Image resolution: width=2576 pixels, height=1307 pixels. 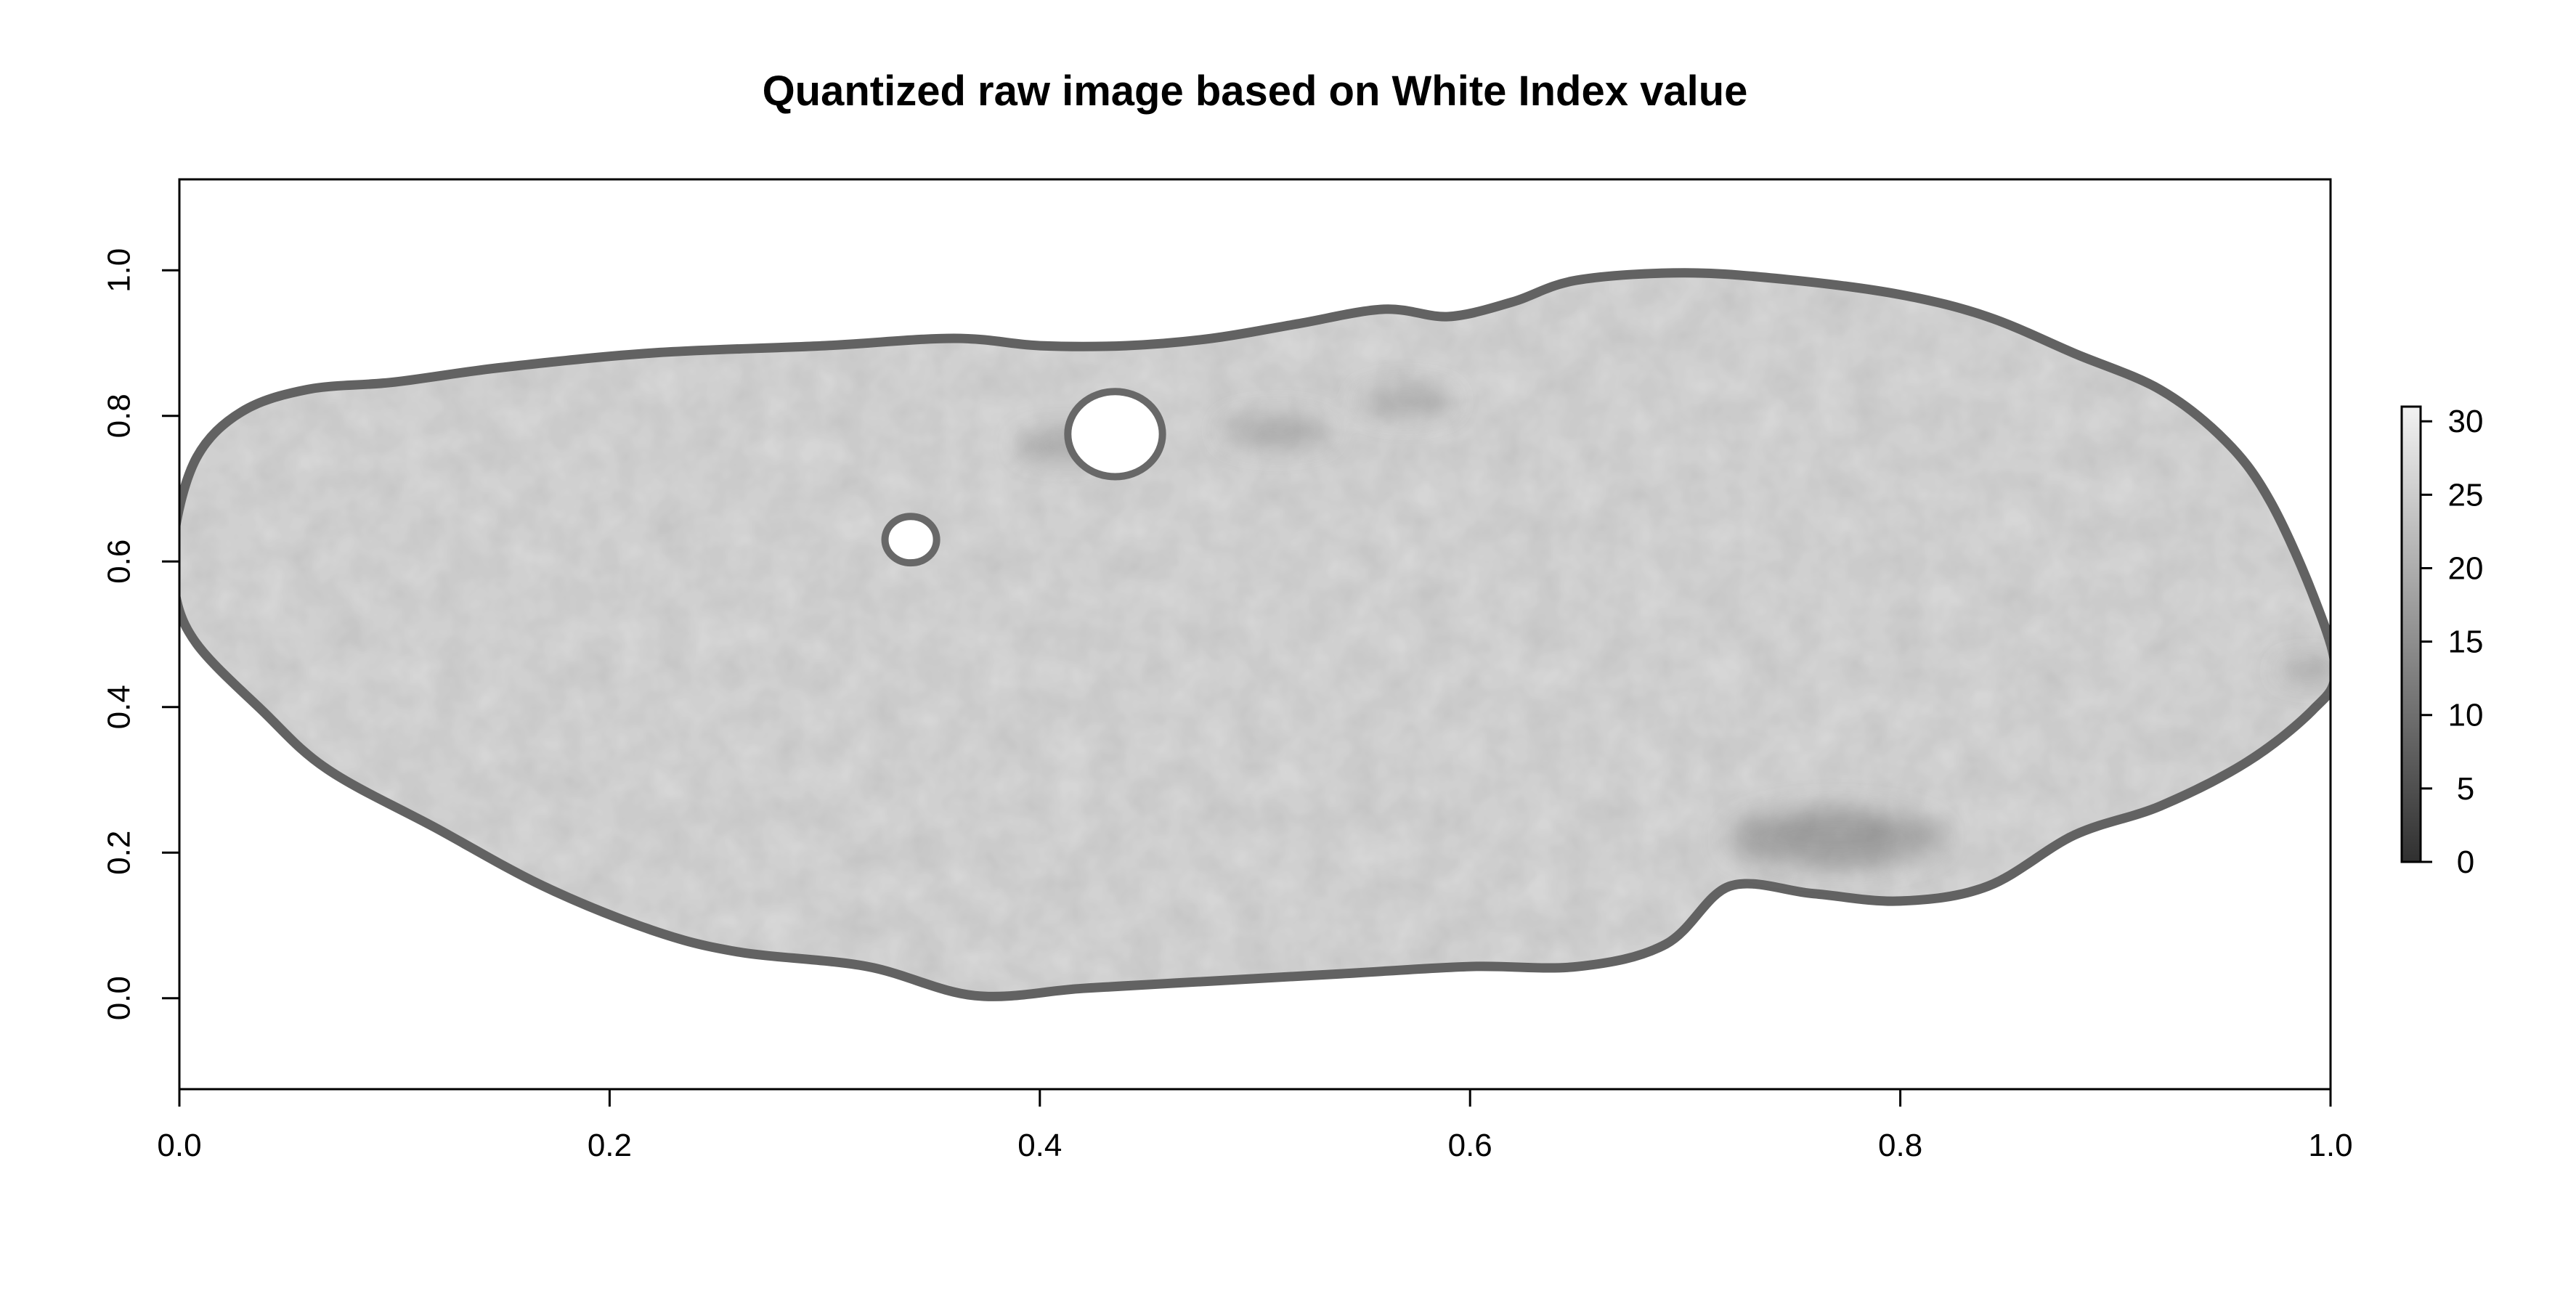 What do you see at coordinates (2466, 495) in the screenshot?
I see `colorbar-tick-label: 25` at bounding box center [2466, 495].